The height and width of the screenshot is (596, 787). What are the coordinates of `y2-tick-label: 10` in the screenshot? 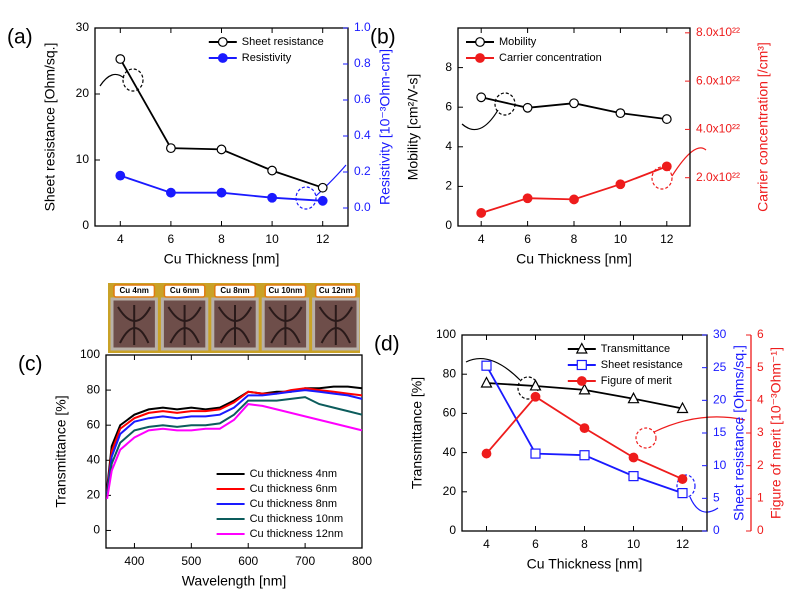 It's located at (720, 465).